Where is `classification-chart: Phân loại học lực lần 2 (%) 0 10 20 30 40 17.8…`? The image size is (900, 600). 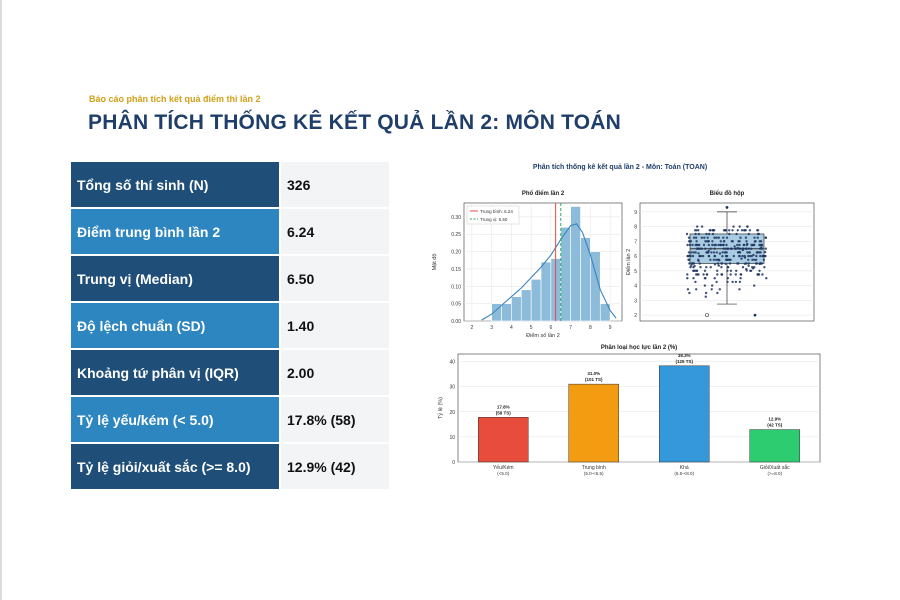 classification-chart: Phân loại học lực lần 2 (%) 0 10 20 30 40 17.8… is located at coordinates (629, 410).